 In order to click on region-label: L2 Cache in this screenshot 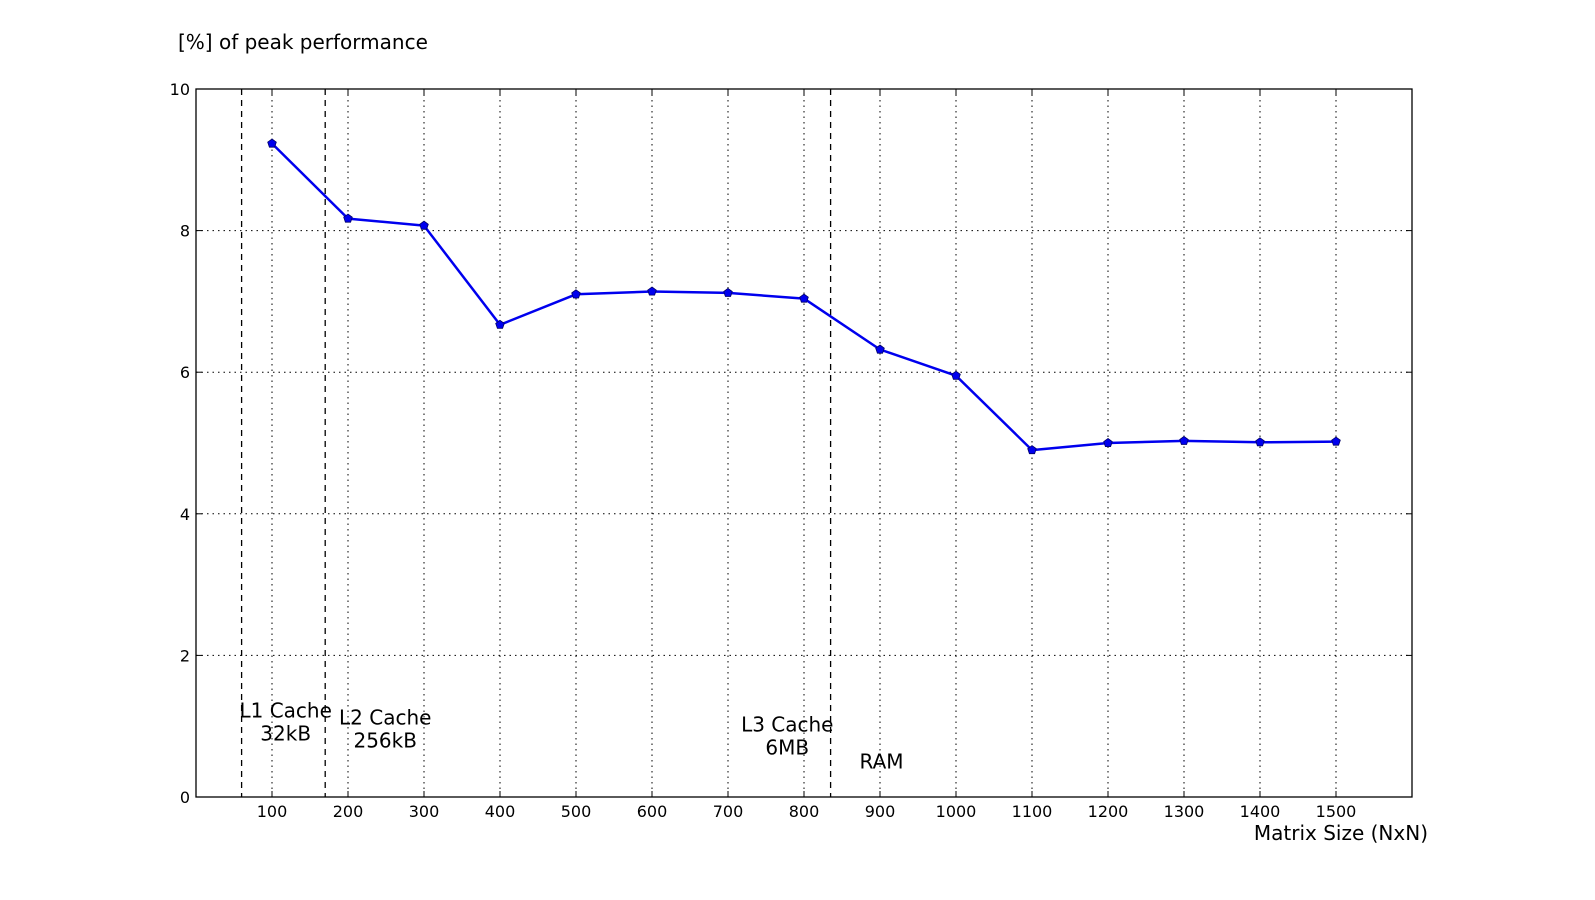, I will do `click(385, 717)`.